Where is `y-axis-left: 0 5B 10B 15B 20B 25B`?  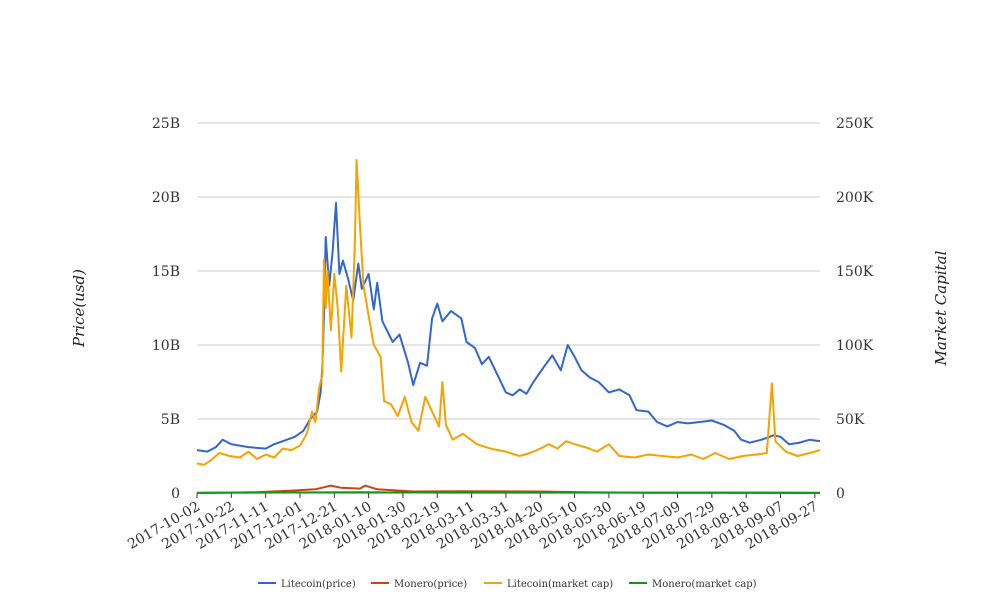 y-axis-left: 0 5B 10B 15B 20B 25B is located at coordinates (166, 309).